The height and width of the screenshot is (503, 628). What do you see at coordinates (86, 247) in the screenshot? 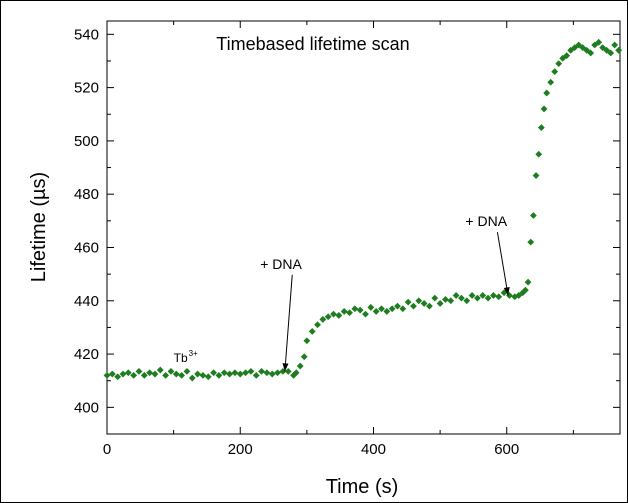
I see `y-tick-label: 460` at bounding box center [86, 247].